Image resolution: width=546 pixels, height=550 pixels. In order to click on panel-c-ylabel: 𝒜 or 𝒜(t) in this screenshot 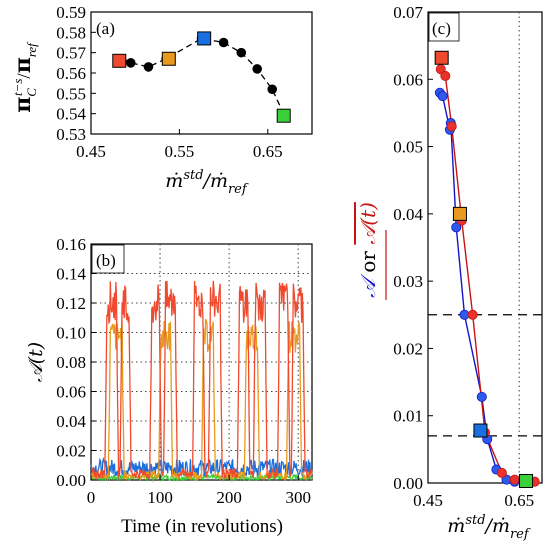, I will do `click(368, 250)`.